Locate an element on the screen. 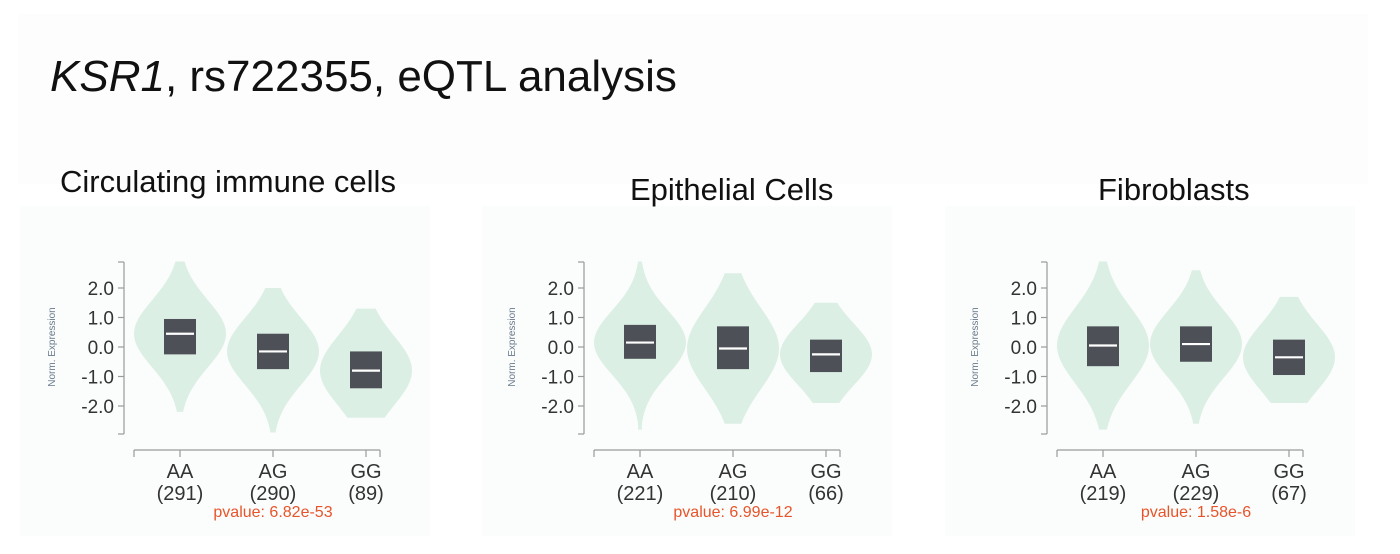 The width and height of the screenshot is (1400, 554). iqr-box-gg is located at coordinates (826, 356).